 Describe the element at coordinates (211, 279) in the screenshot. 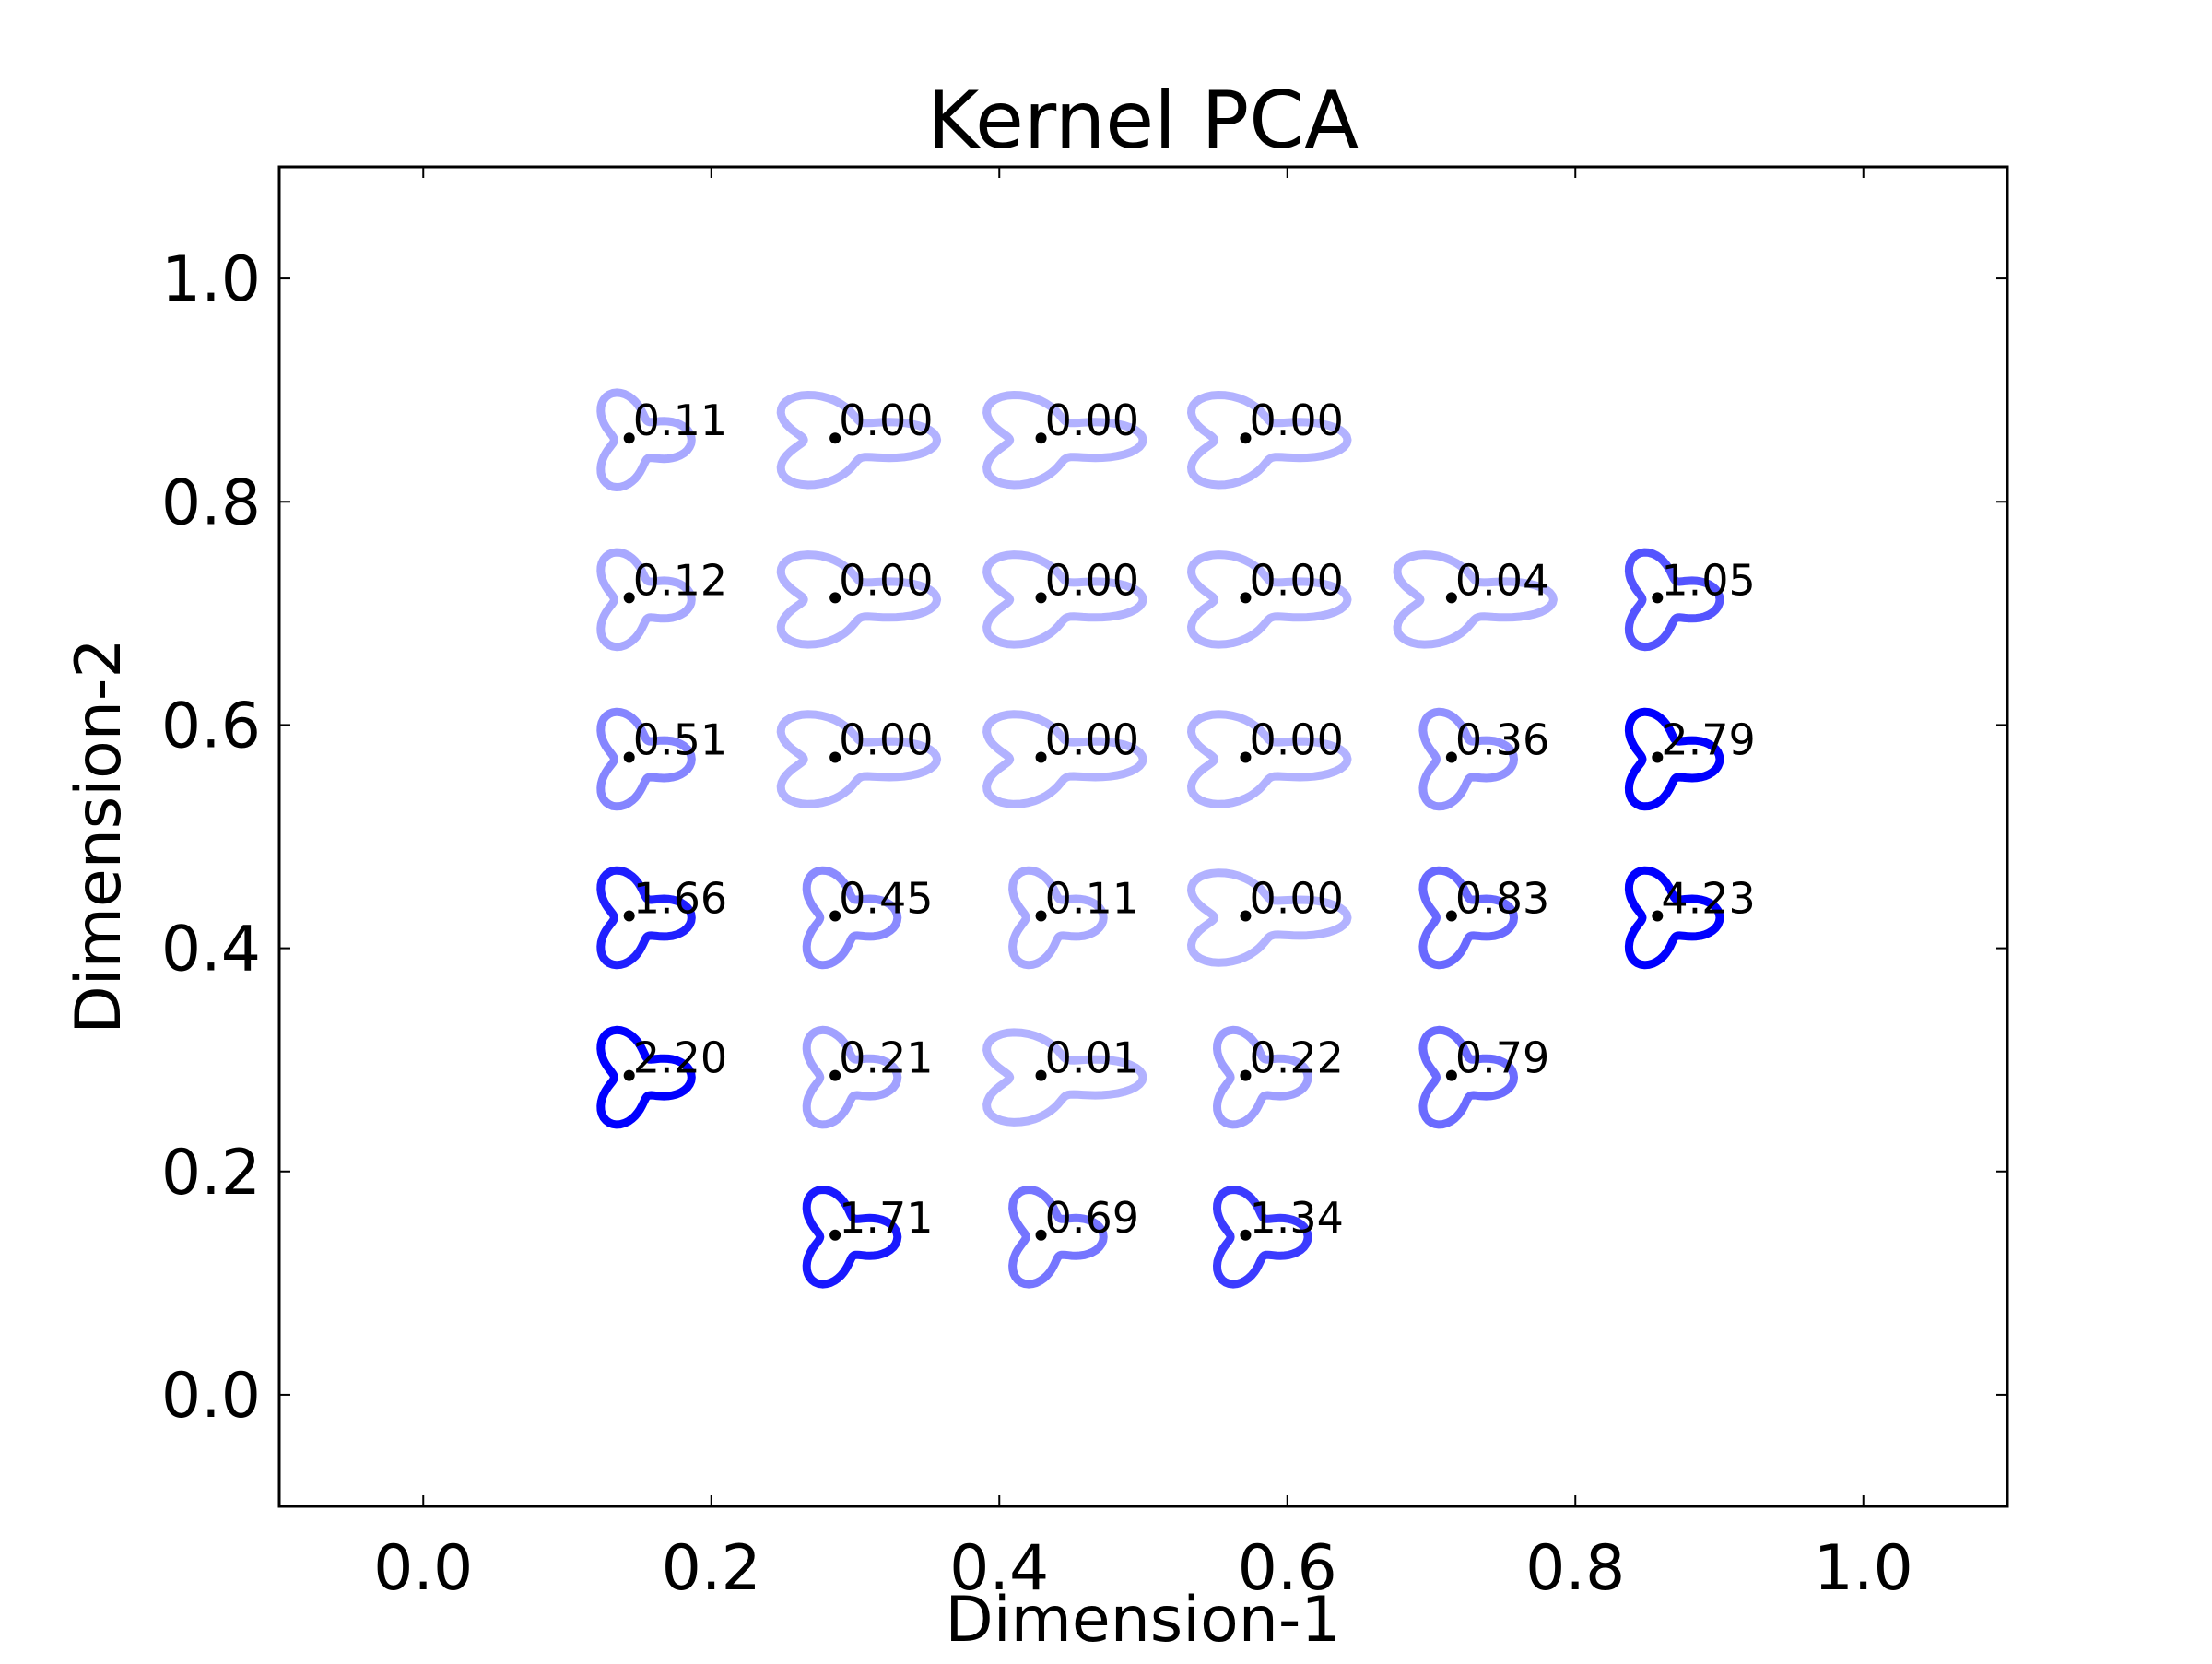

I see `y-tick-label: 1.0` at that location.